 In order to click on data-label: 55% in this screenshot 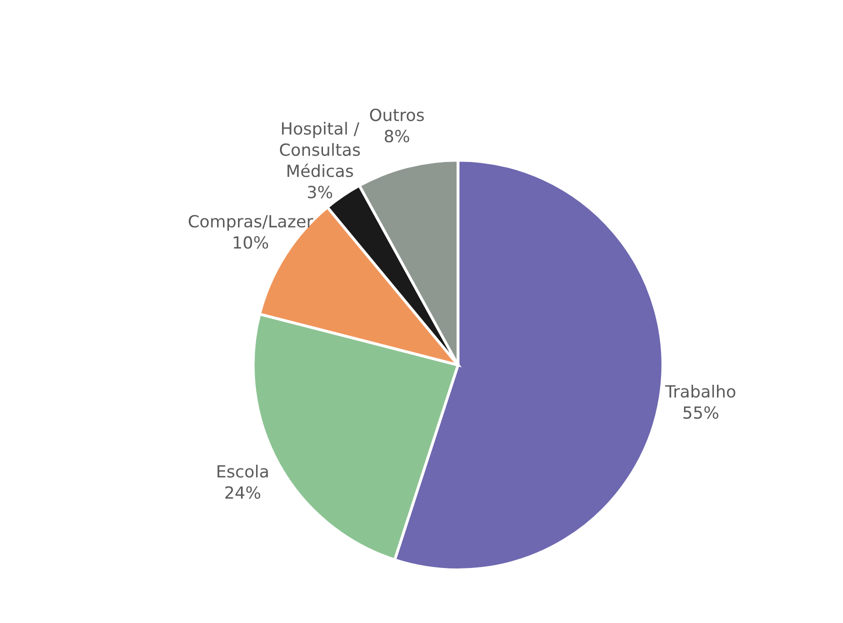, I will do `click(701, 412)`.